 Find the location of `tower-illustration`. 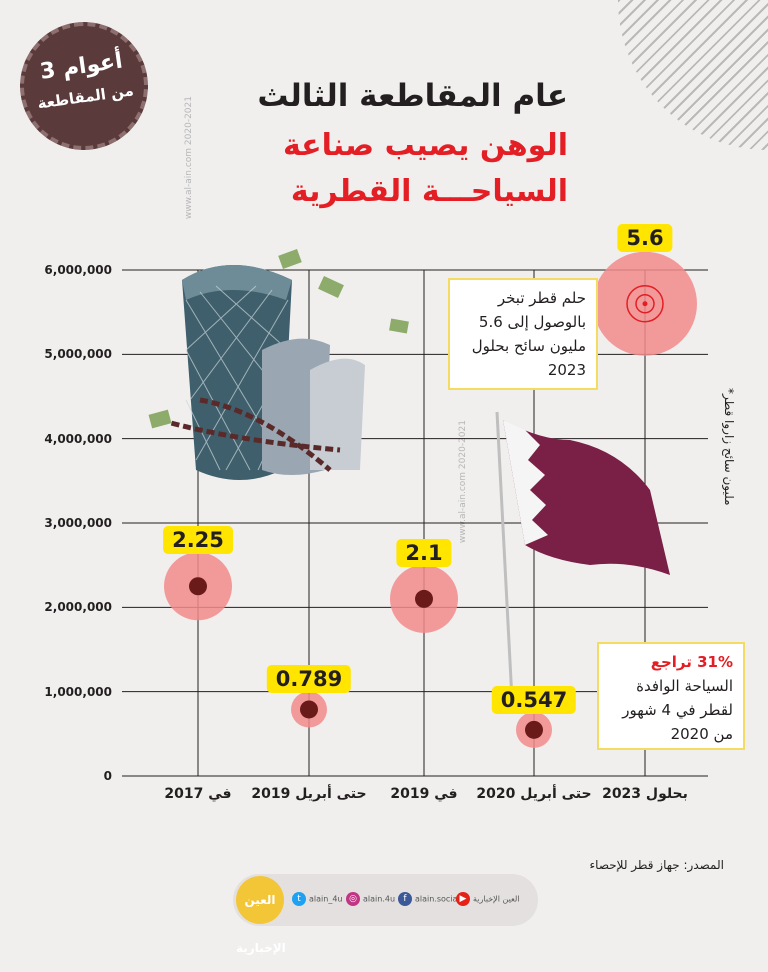

tower-illustration is located at coordinates (278, 364).